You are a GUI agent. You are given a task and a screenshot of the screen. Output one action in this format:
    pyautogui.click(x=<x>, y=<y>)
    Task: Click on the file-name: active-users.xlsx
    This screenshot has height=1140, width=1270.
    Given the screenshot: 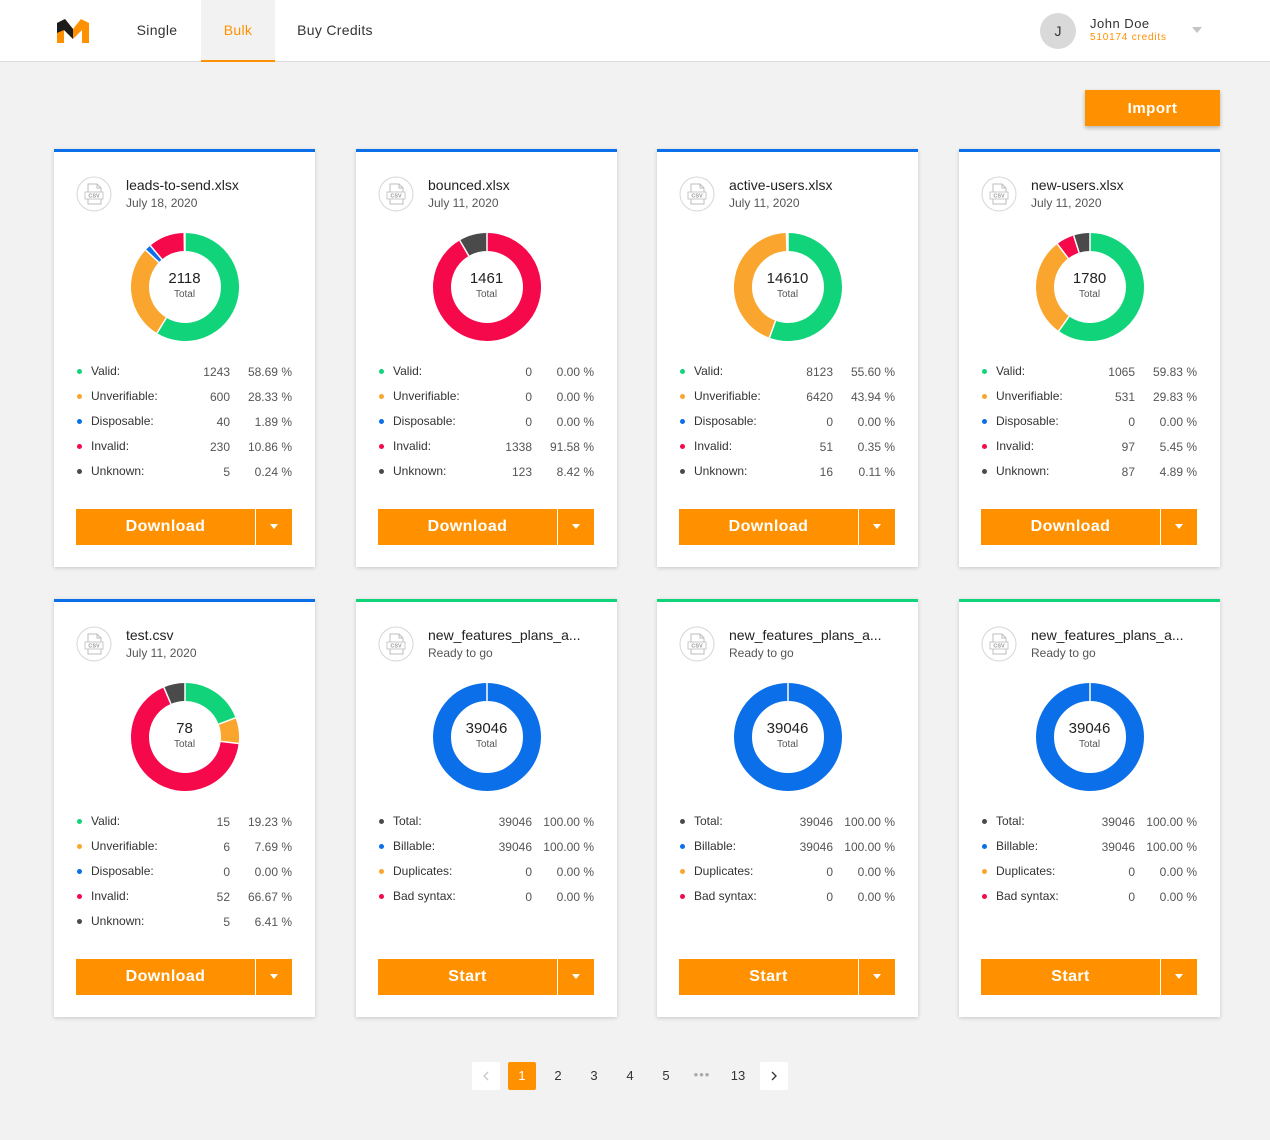 What is the action you would take?
    pyautogui.click(x=781, y=185)
    